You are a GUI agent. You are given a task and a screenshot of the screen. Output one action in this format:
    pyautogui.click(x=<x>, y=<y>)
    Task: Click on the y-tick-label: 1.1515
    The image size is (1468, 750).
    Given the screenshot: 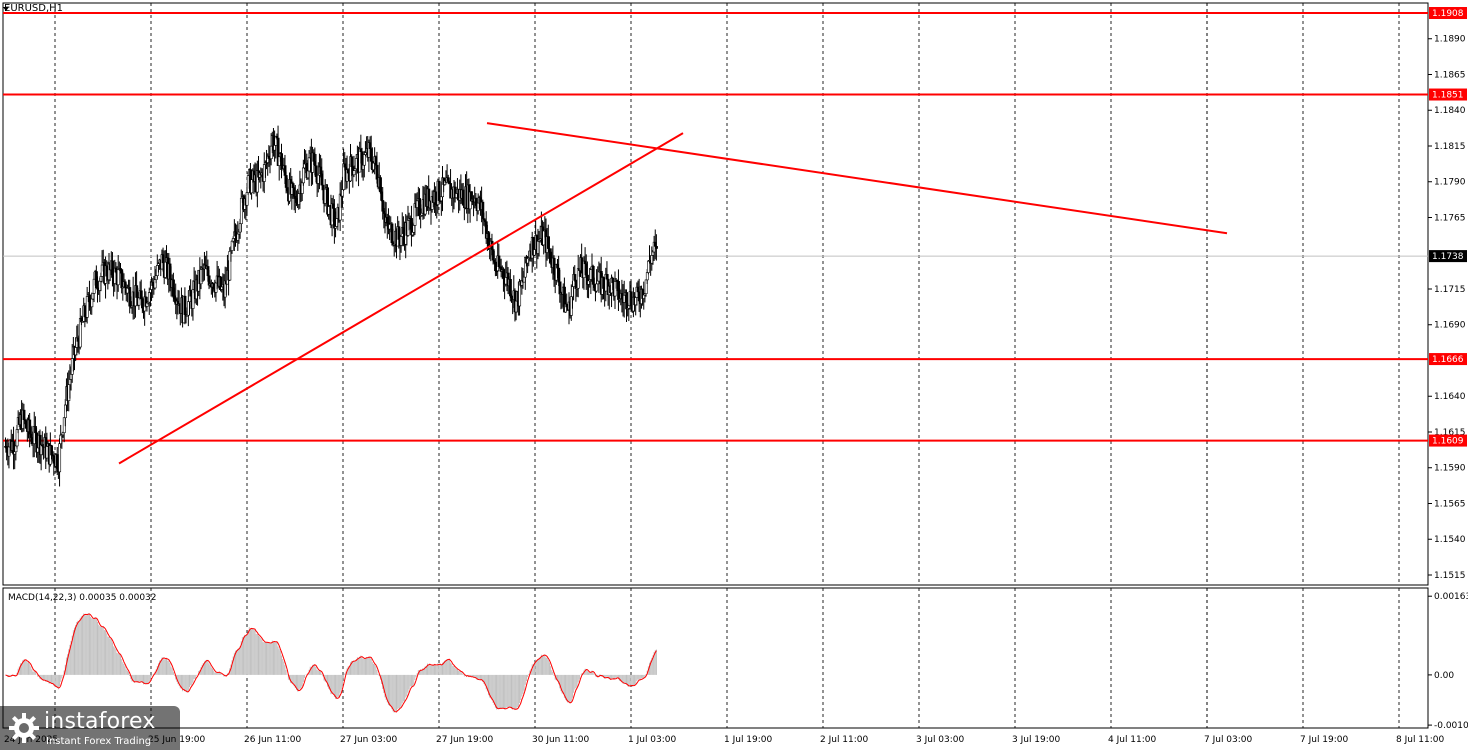 What is the action you would take?
    pyautogui.click(x=1450, y=576)
    